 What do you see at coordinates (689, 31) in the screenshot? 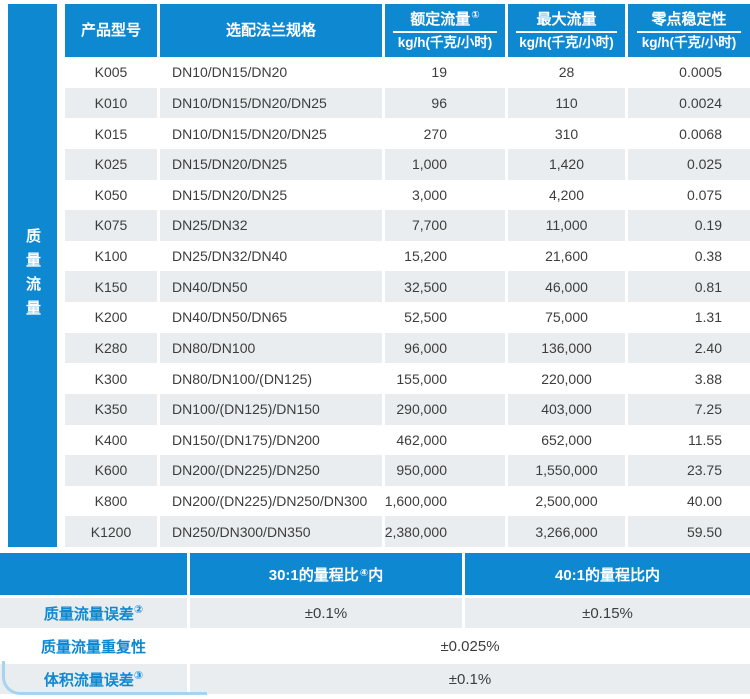
I see `header-divider-line` at bounding box center [689, 31].